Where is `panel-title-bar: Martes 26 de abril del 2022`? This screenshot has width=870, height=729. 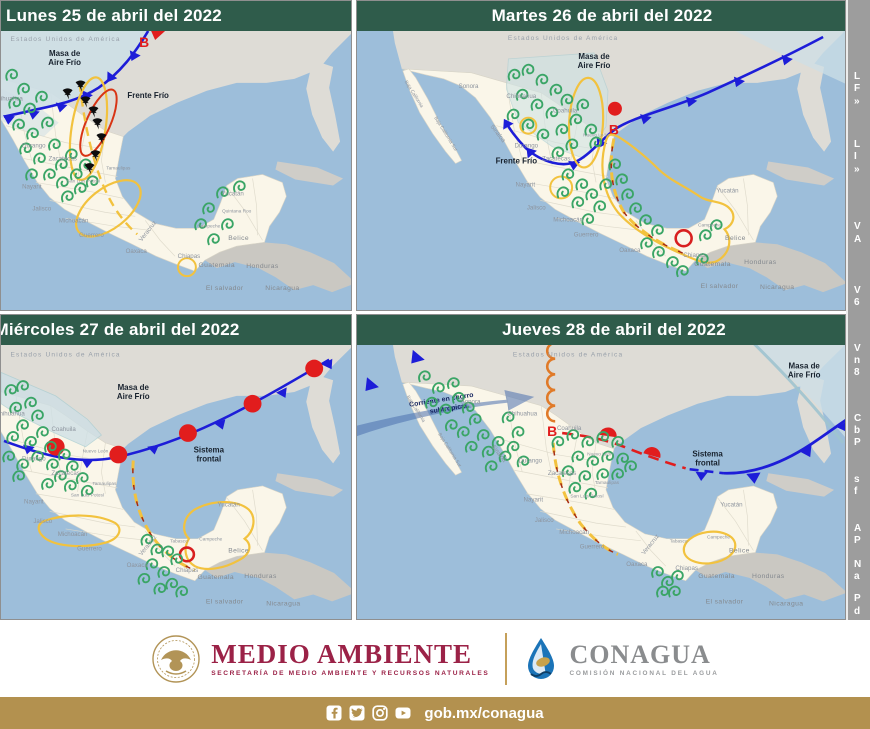 panel-title-bar: Martes 26 de abril del 2022 is located at coordinates (601, 16).